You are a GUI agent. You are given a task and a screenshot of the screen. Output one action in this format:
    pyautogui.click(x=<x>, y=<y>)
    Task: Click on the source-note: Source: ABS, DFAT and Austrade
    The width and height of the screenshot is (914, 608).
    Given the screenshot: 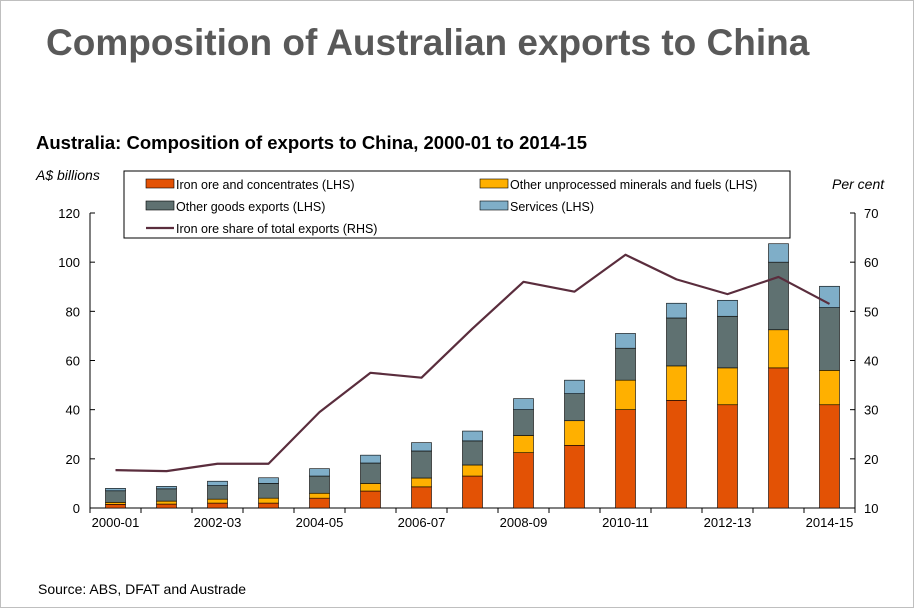 What is the action you would take?
    pyautogui.click(x=142, y=589)
    